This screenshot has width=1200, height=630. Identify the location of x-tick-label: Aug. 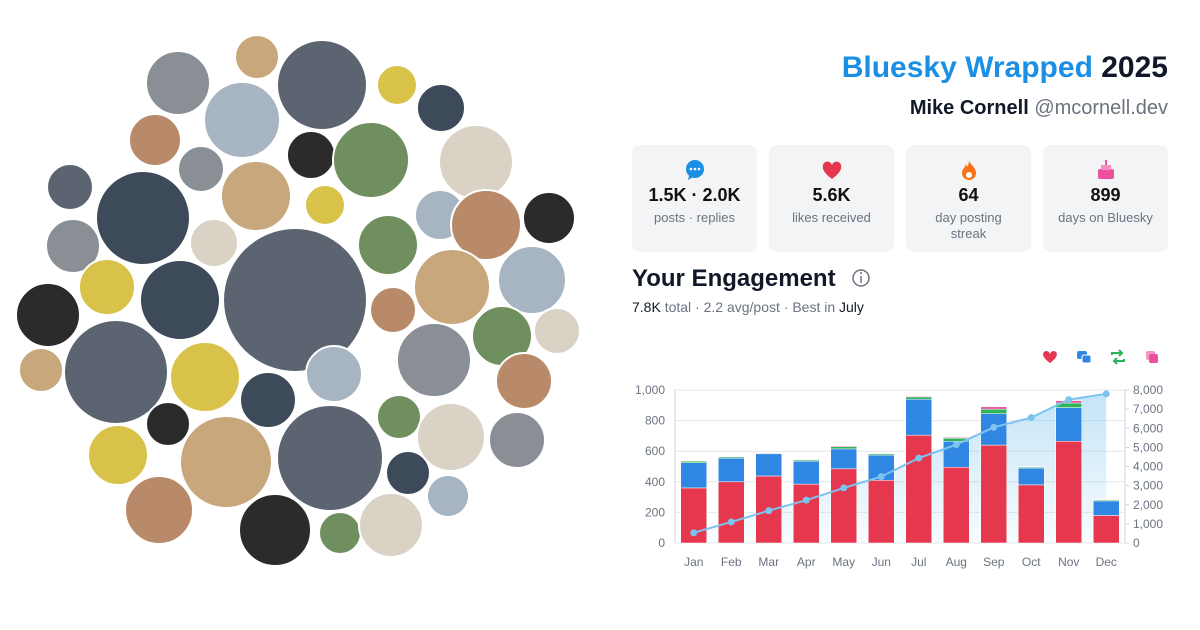
(956, 562).